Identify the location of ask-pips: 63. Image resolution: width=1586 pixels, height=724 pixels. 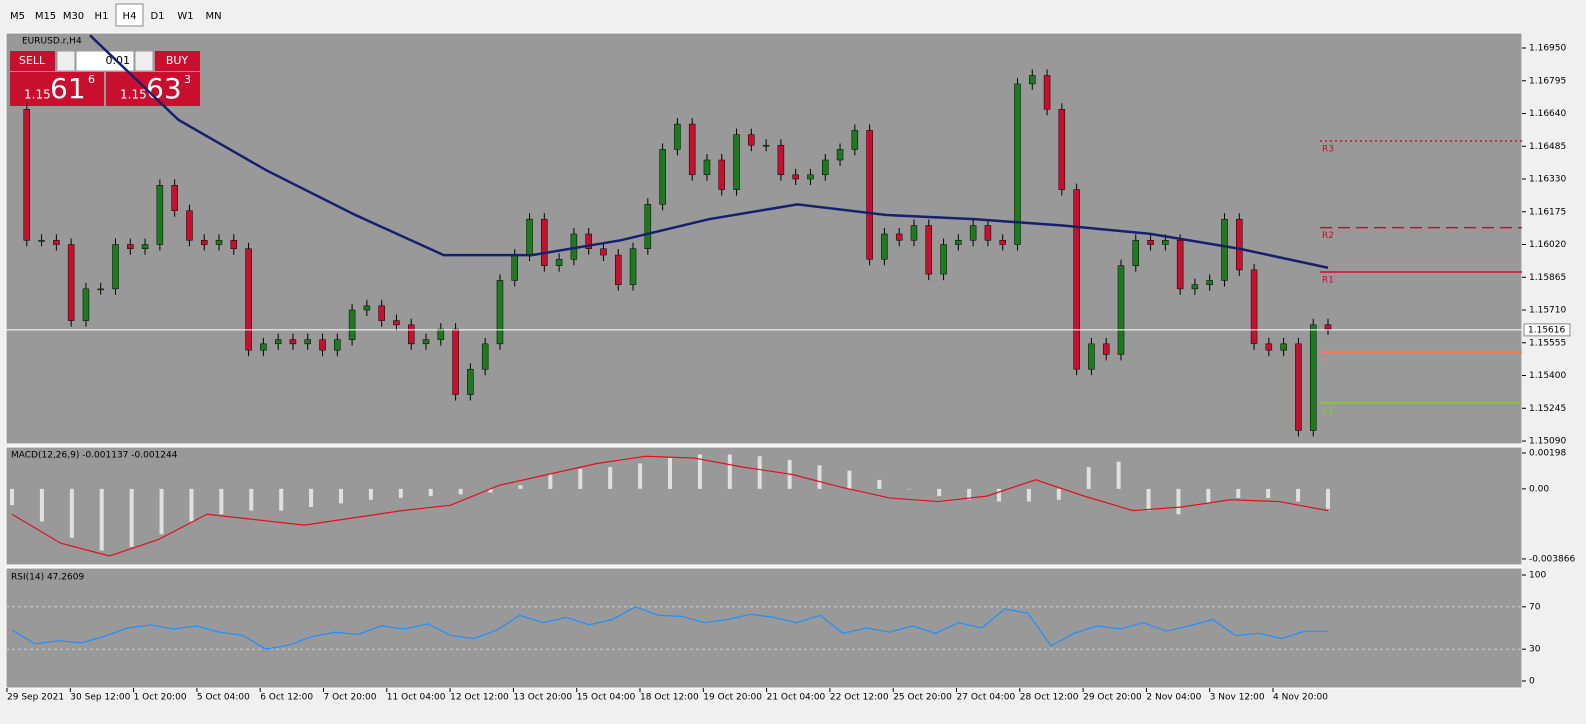
(164, 88).